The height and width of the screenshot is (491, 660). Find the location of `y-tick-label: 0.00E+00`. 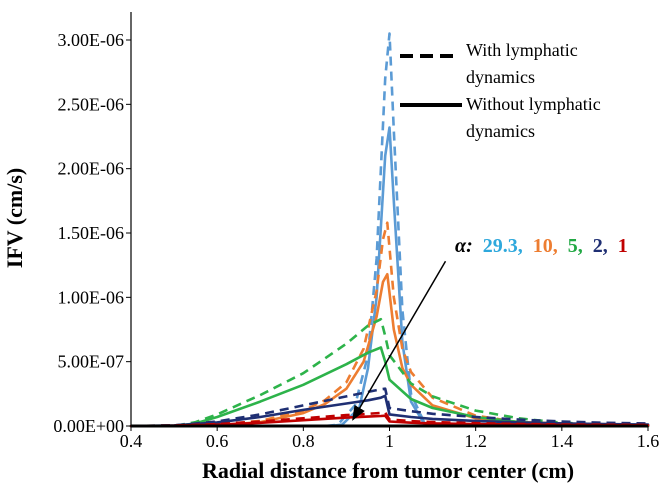

y-tick-label: 0.00E+00 is located at coordinates (88, 426).